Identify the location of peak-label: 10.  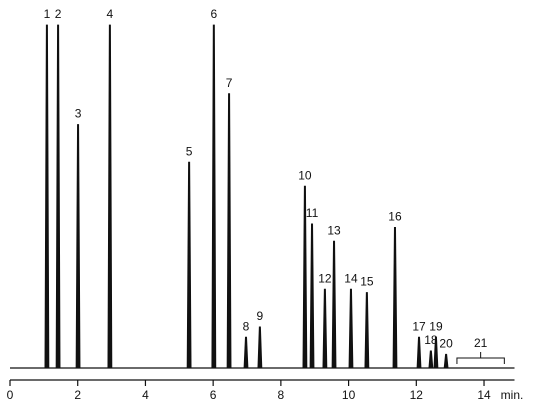
(305, 175).